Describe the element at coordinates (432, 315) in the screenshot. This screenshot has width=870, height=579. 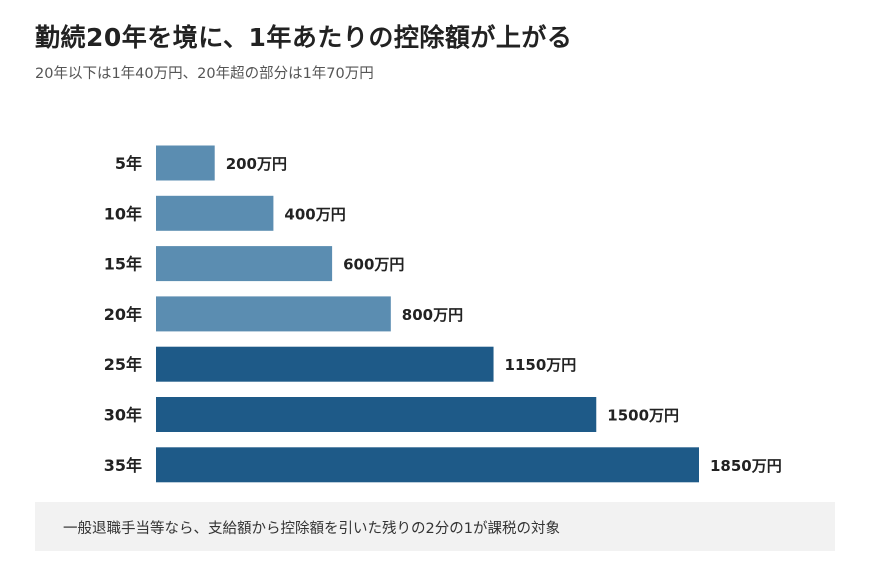
I see `value-label: 800万円` at that location.